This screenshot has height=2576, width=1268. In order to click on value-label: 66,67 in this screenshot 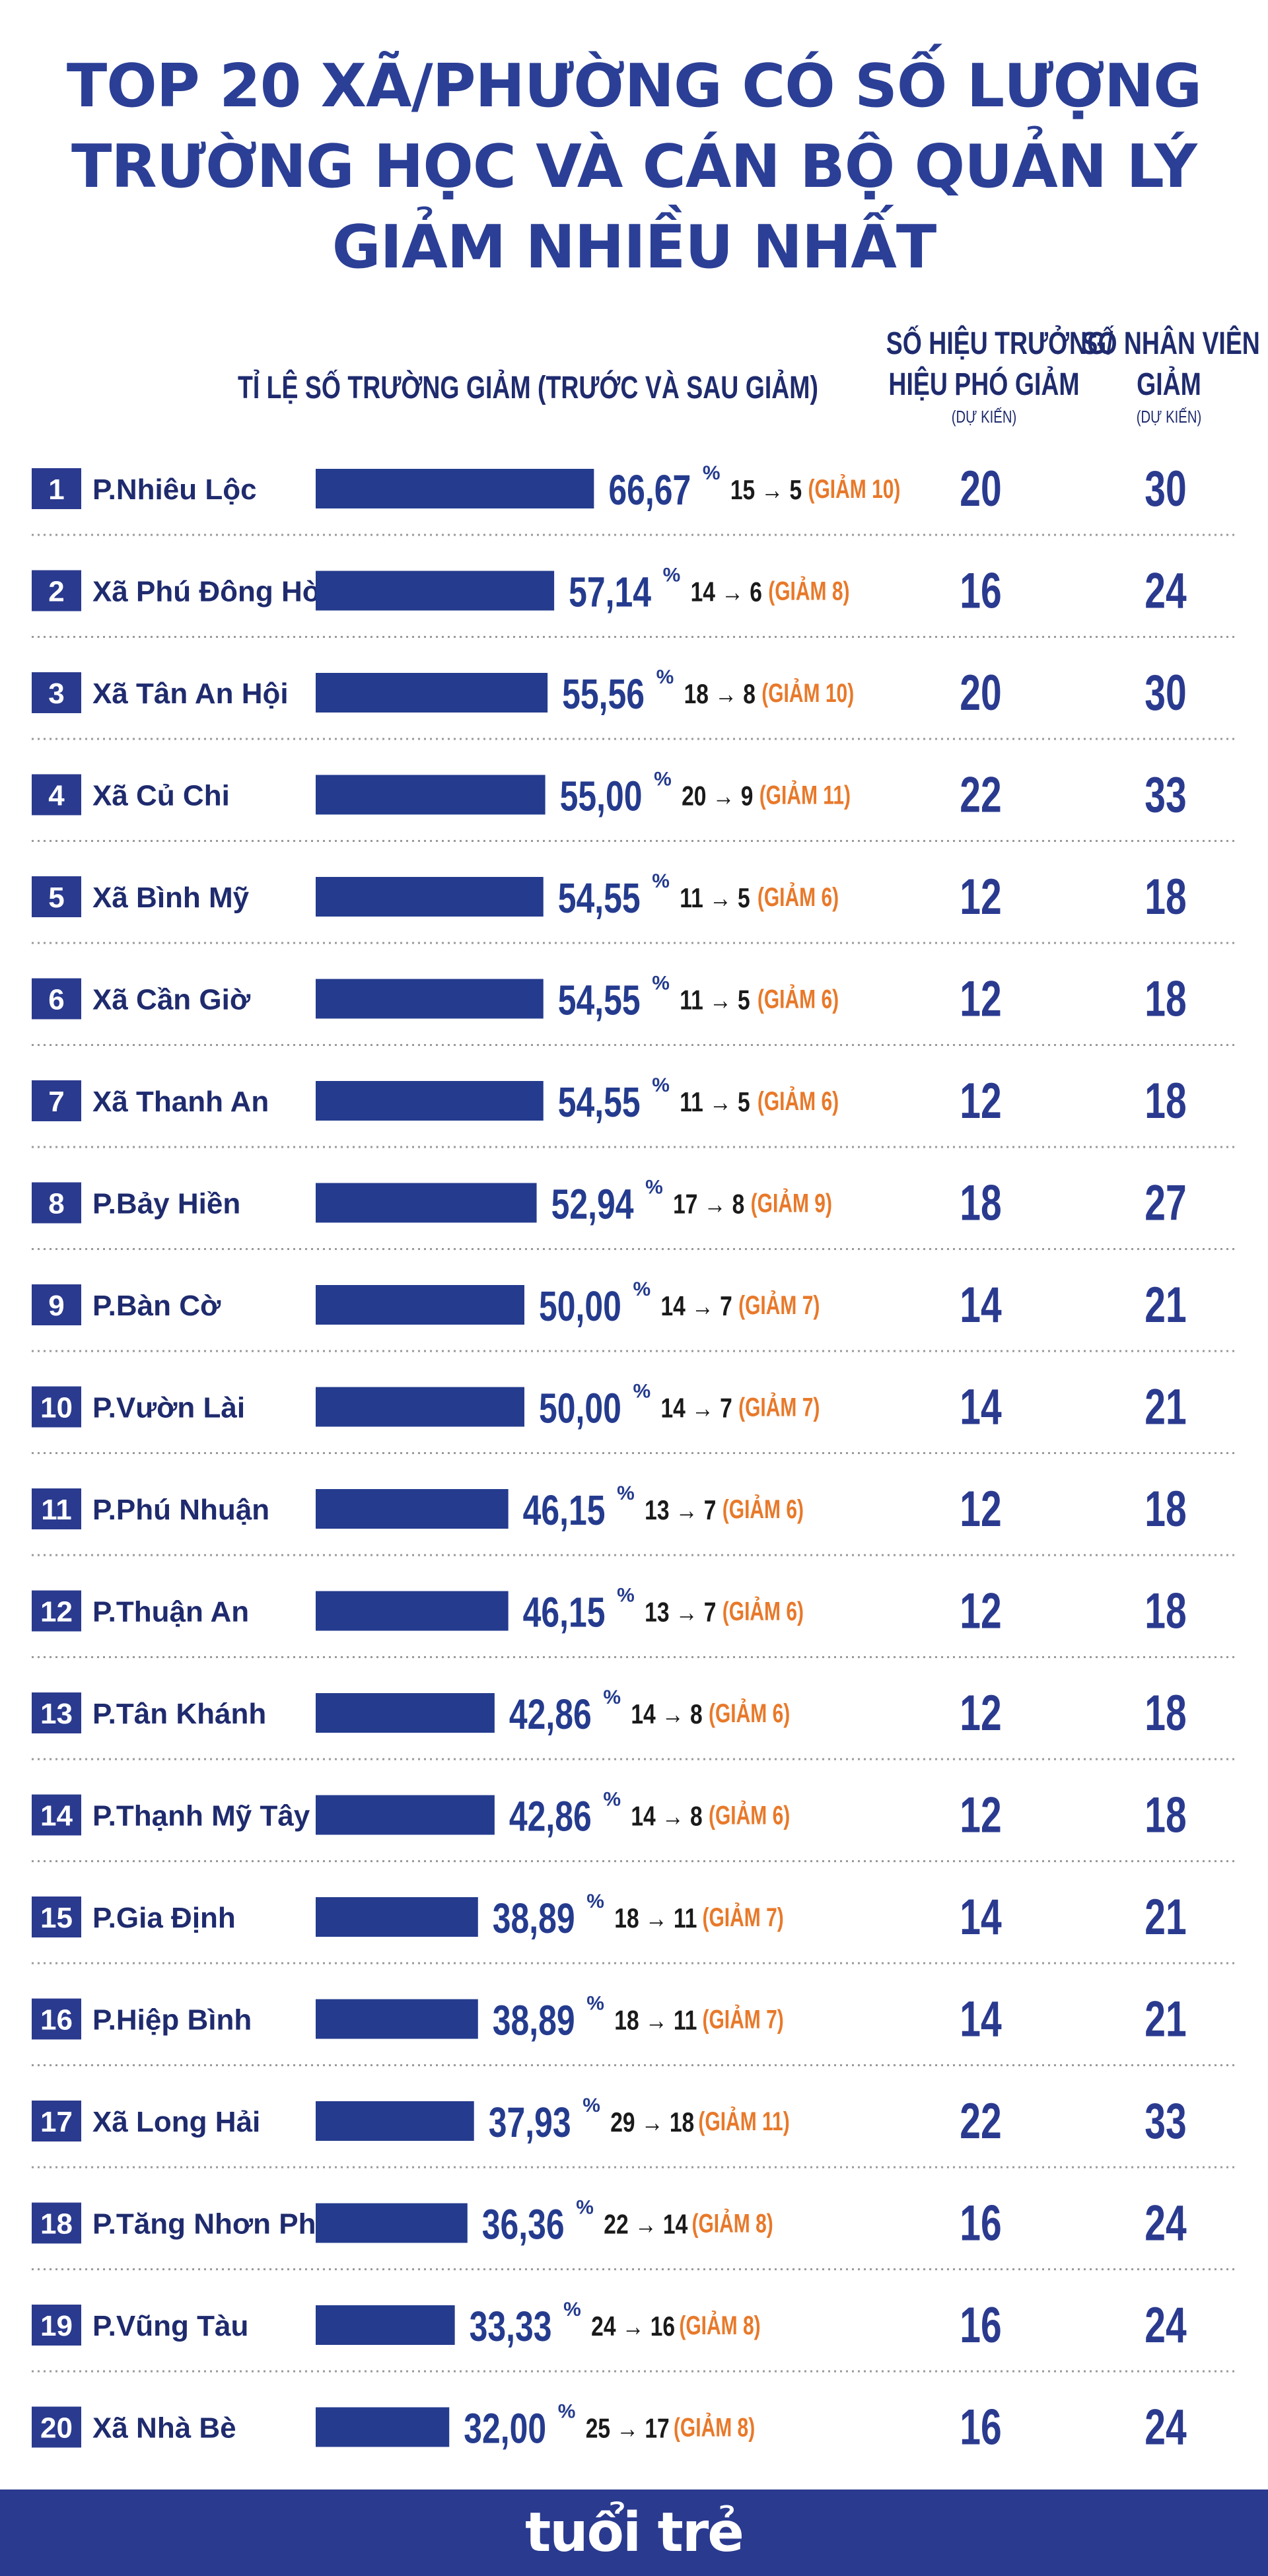, I will do `click(649, 491)`.